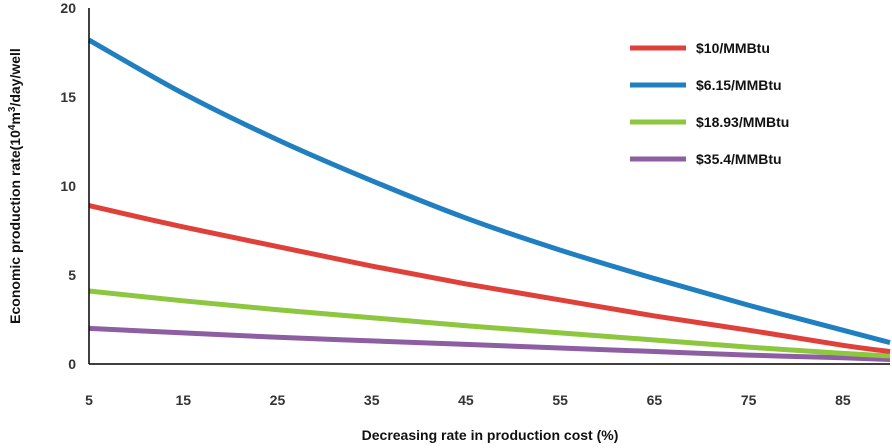 The image size is (892, 448). Describe the element at coordinates (560, 400) in the screenshot. I see `x-tick-label: 55` at that location.